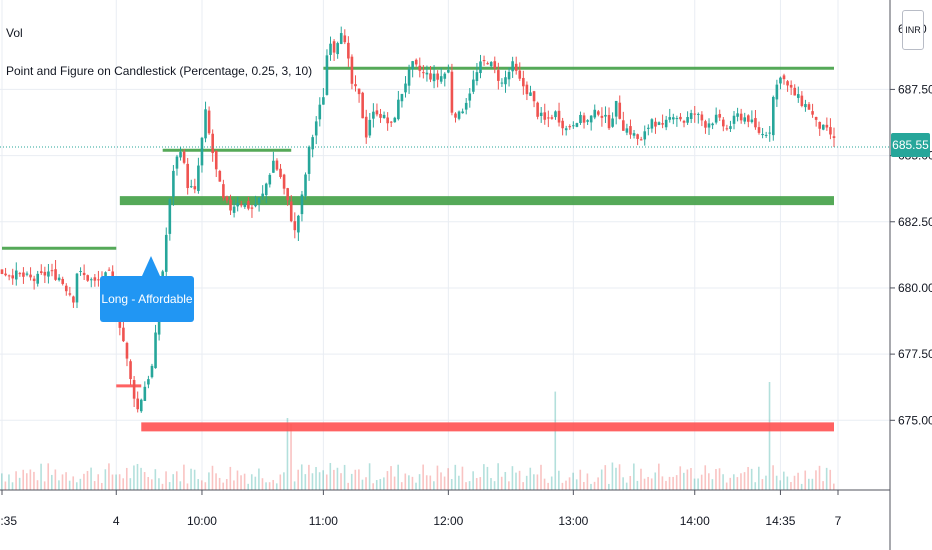 The width and height of the screenshot is (932, 550). What do you see at coordinates (147, 304) in the screenshot?
I see `trade-signal-callout: Long - Affordable SL` at bounding box center [147, 304].